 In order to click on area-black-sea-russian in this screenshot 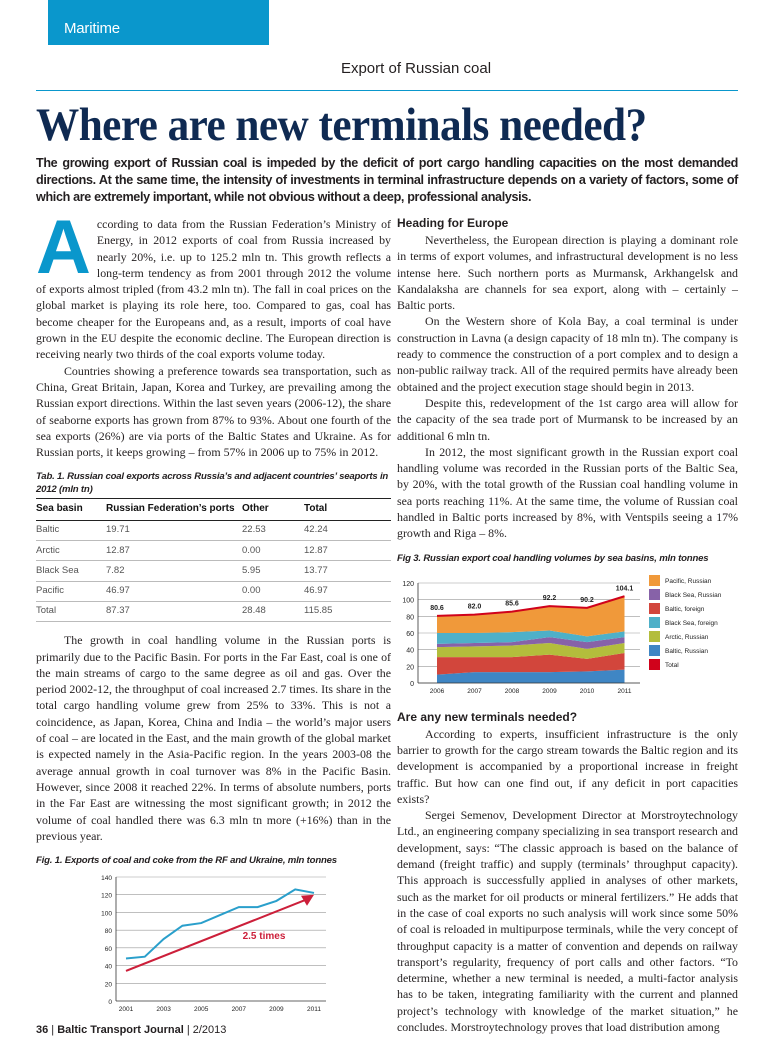, I will do `click(531, 642)`.